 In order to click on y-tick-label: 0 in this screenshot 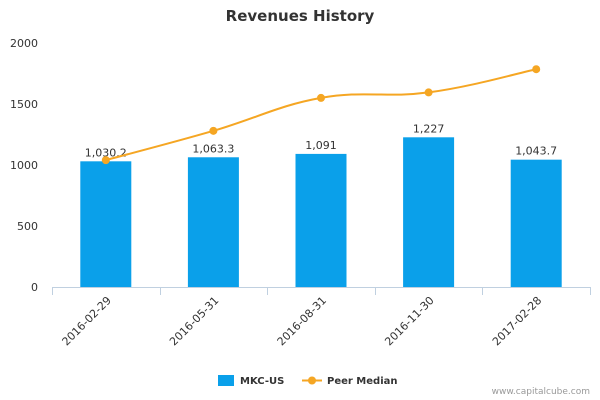, I will do `click(34, 287)`.